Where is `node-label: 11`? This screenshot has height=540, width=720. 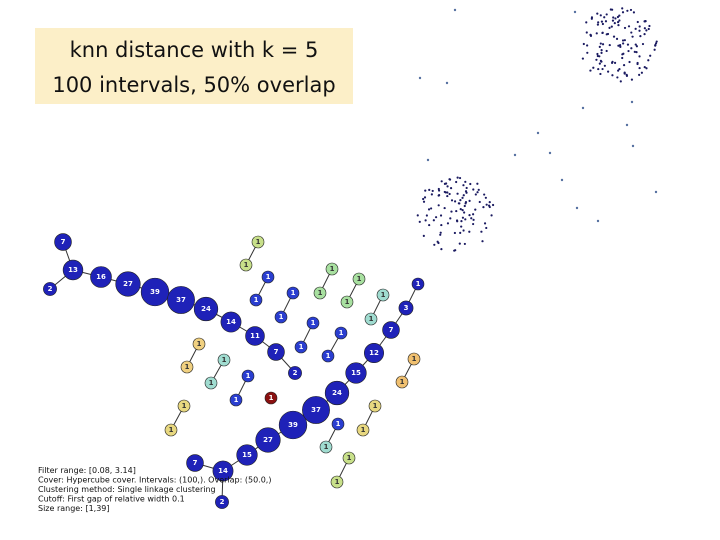
node-label: 11 is located at coordinates (255, 336).